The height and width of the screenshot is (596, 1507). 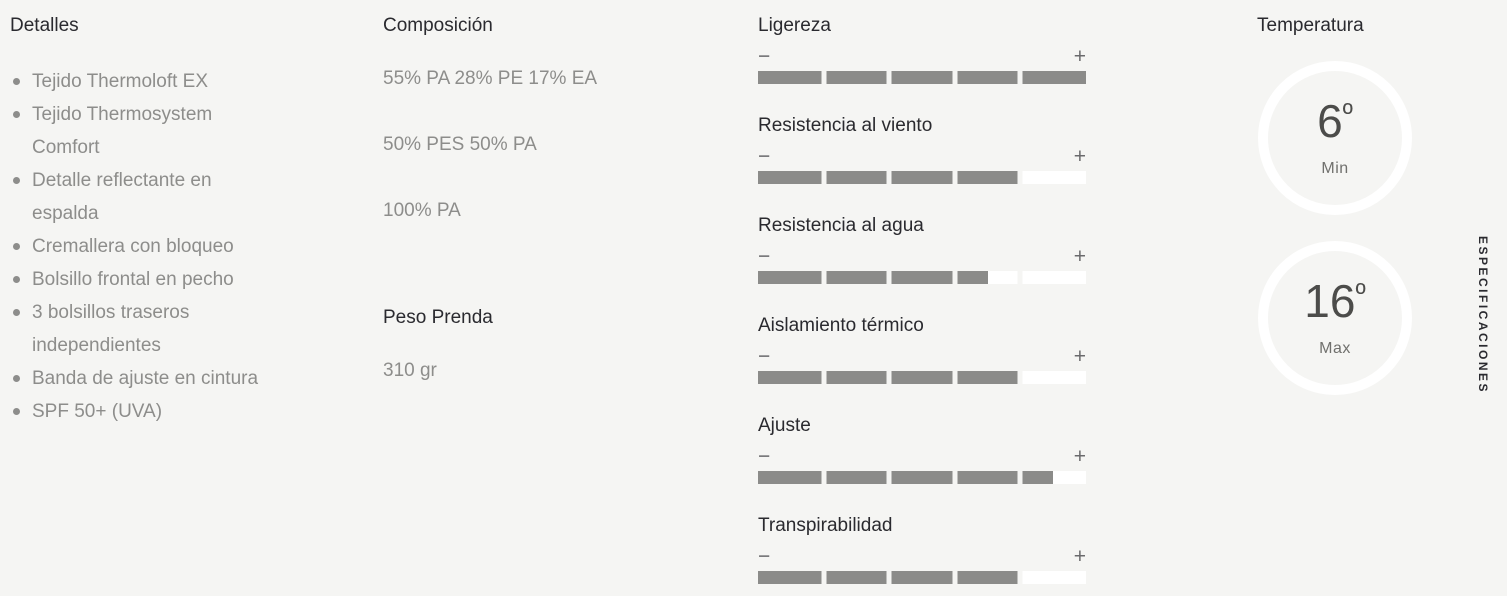 What do you see at coordinates (1330, 301) in the screenshot?
I see `temperature-max-number: 16` at bounding box center [1330, 301].